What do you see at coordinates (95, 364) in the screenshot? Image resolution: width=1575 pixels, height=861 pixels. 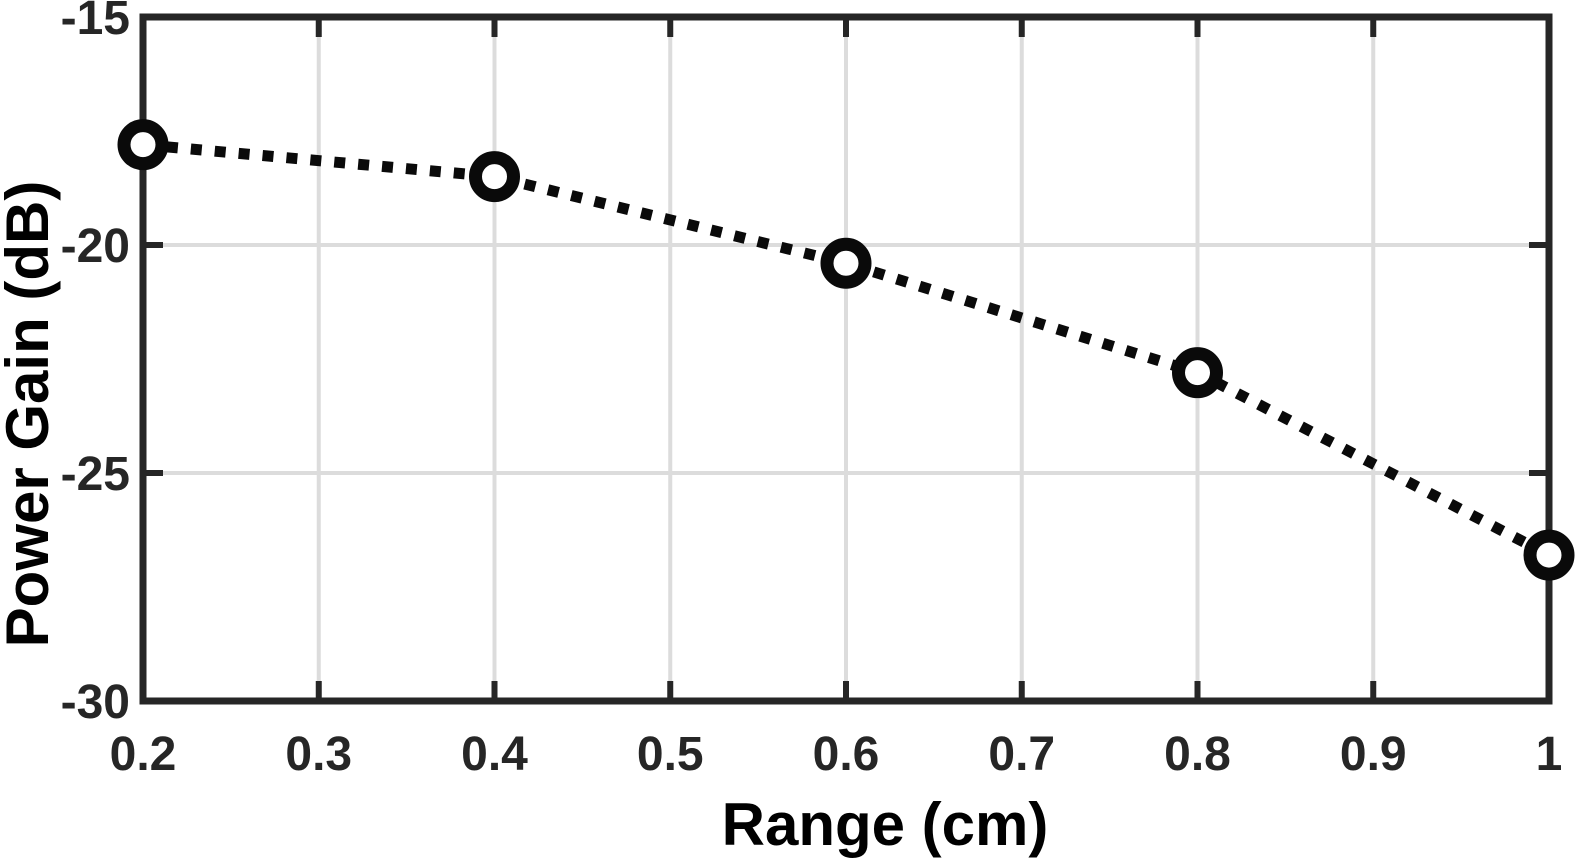 I see `y-tick-labels: -15 -20 -25 -30` at bounding box center [95, 364].